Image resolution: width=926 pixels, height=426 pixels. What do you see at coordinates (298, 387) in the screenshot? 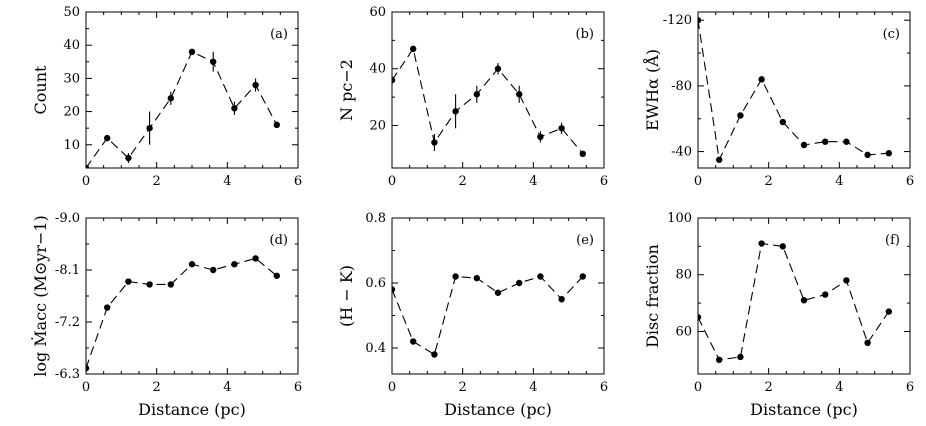
I see `x-tick-label-d: 6` at bounding box center [298, 387].